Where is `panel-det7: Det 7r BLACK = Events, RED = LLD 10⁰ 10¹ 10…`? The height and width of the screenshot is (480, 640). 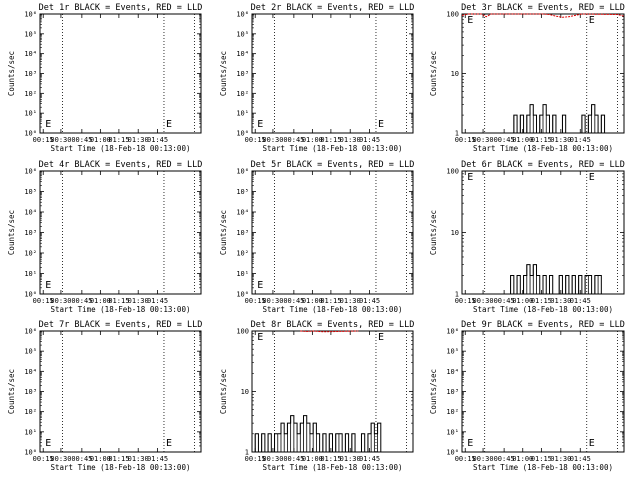
panel-det7: Det 7r BLACK = Events, RED = LLD 10⁰ 10¹ 10… is located at coordinates (104, 396).